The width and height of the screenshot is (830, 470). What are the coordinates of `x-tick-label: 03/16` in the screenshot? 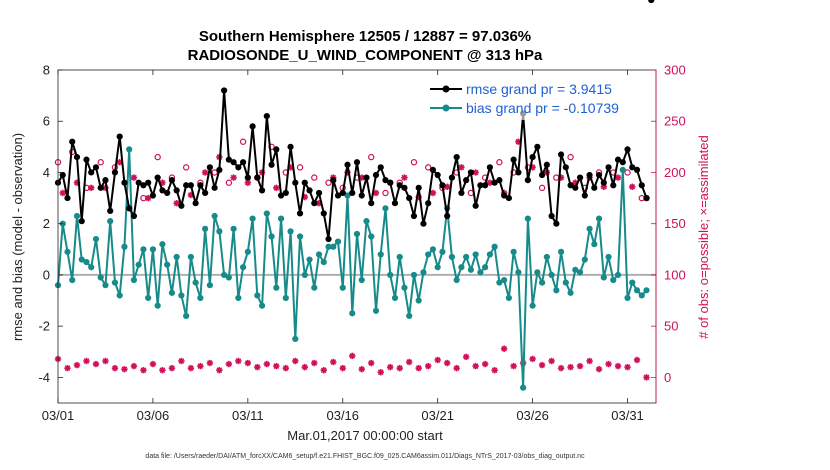 It's located at (342, 415).